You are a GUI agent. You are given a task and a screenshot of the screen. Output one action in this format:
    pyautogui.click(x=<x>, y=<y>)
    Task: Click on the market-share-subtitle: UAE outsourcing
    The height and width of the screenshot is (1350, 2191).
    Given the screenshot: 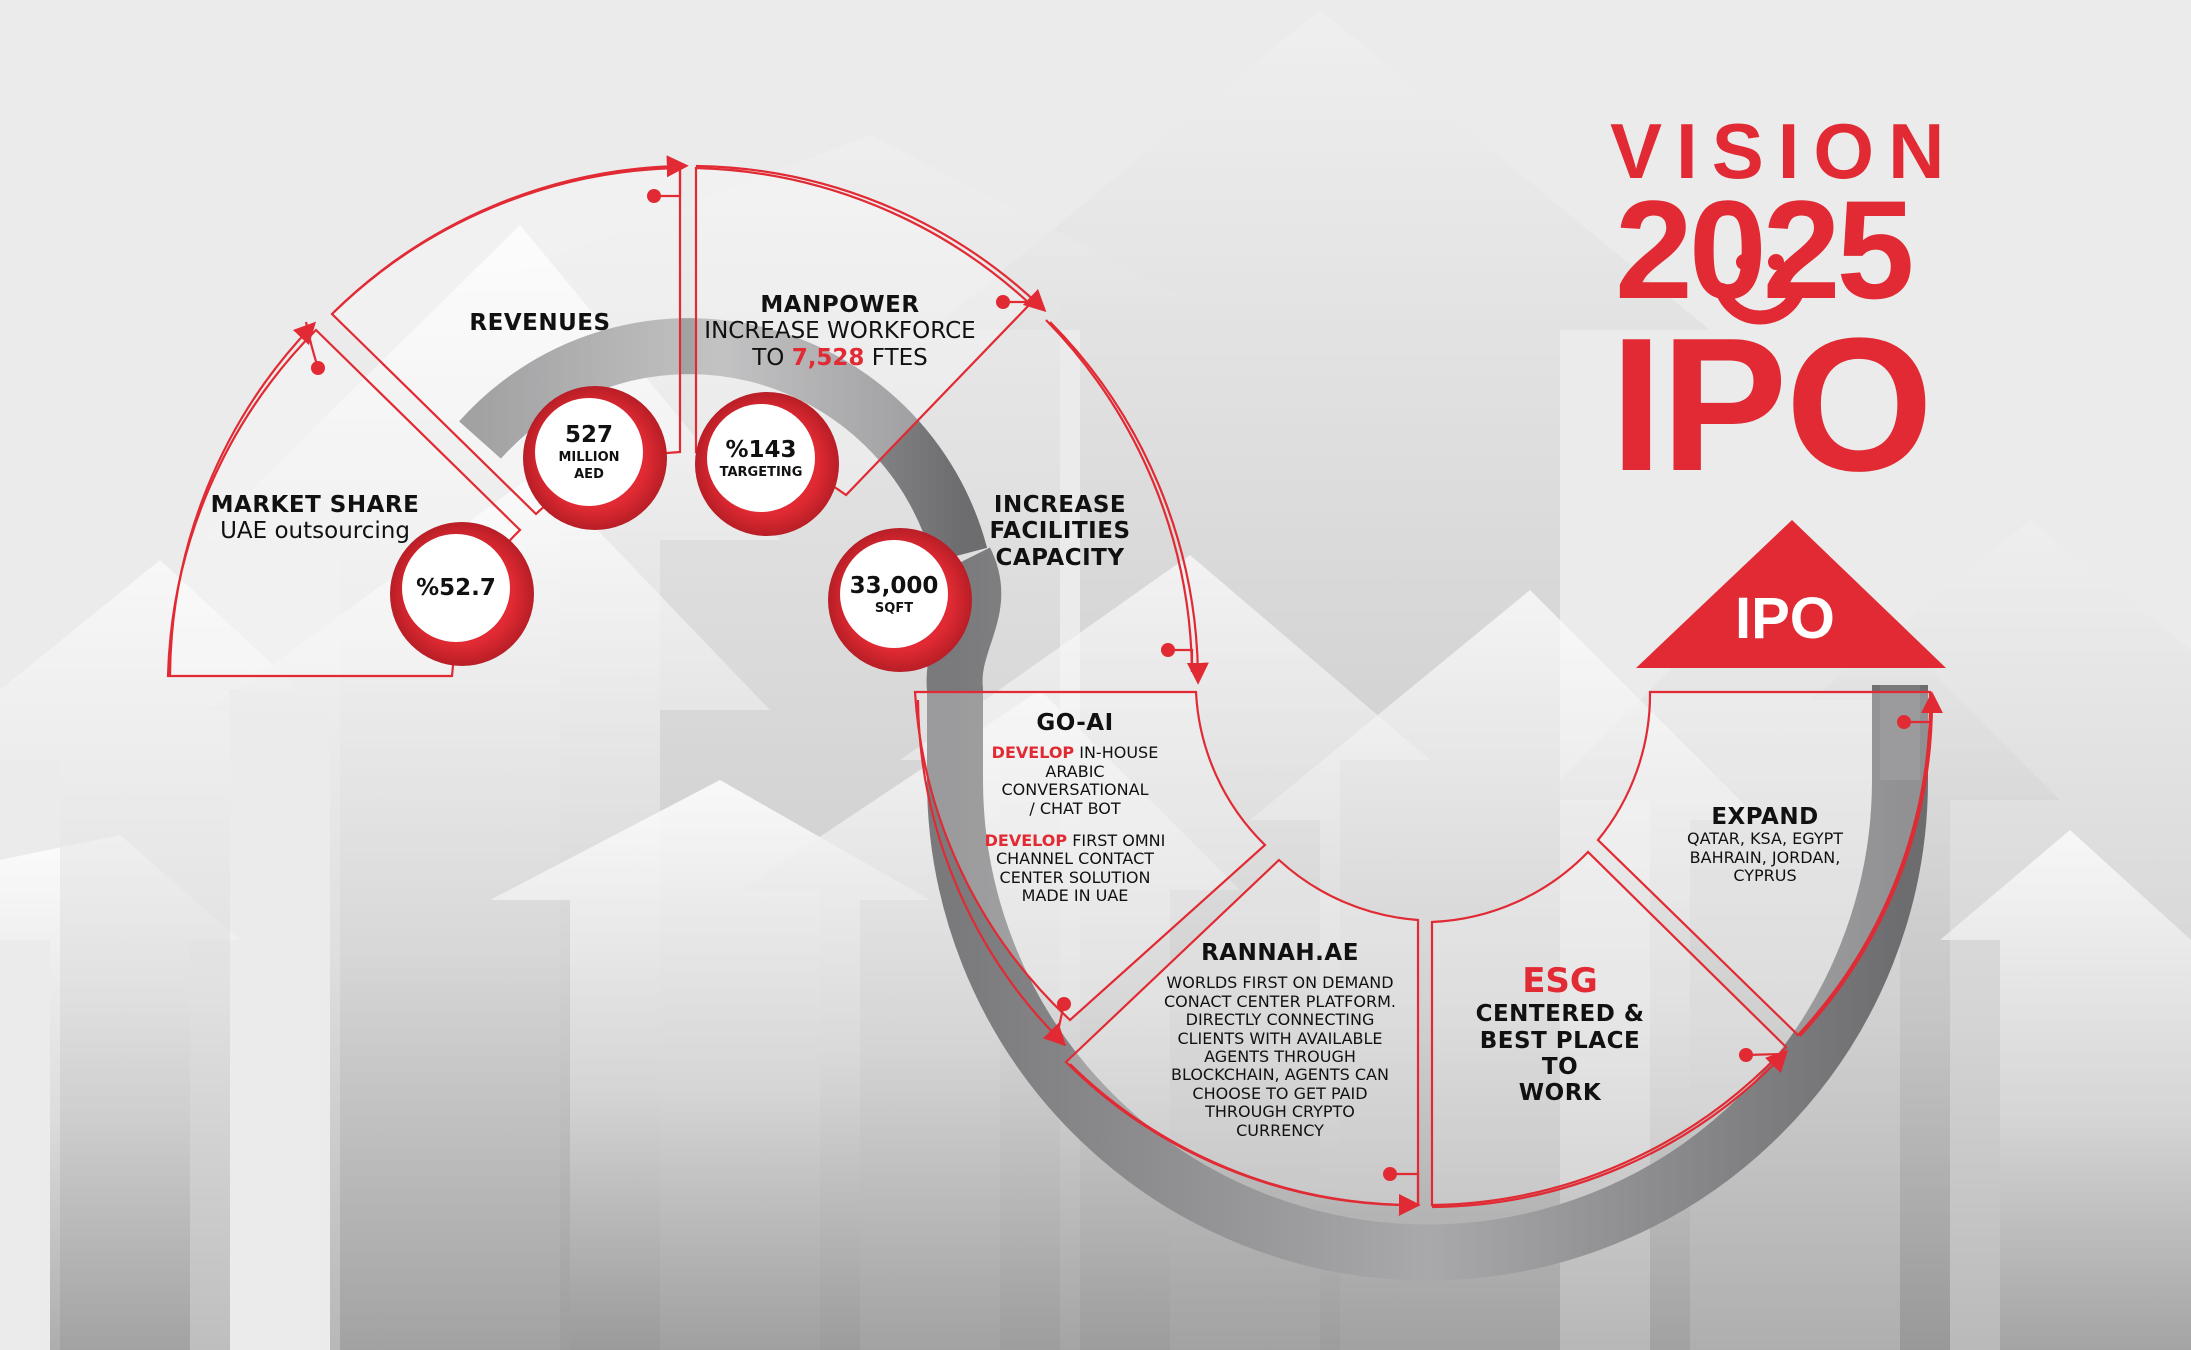 What is the action you would take?
    pyautogui.click(x=315, y=531)
    